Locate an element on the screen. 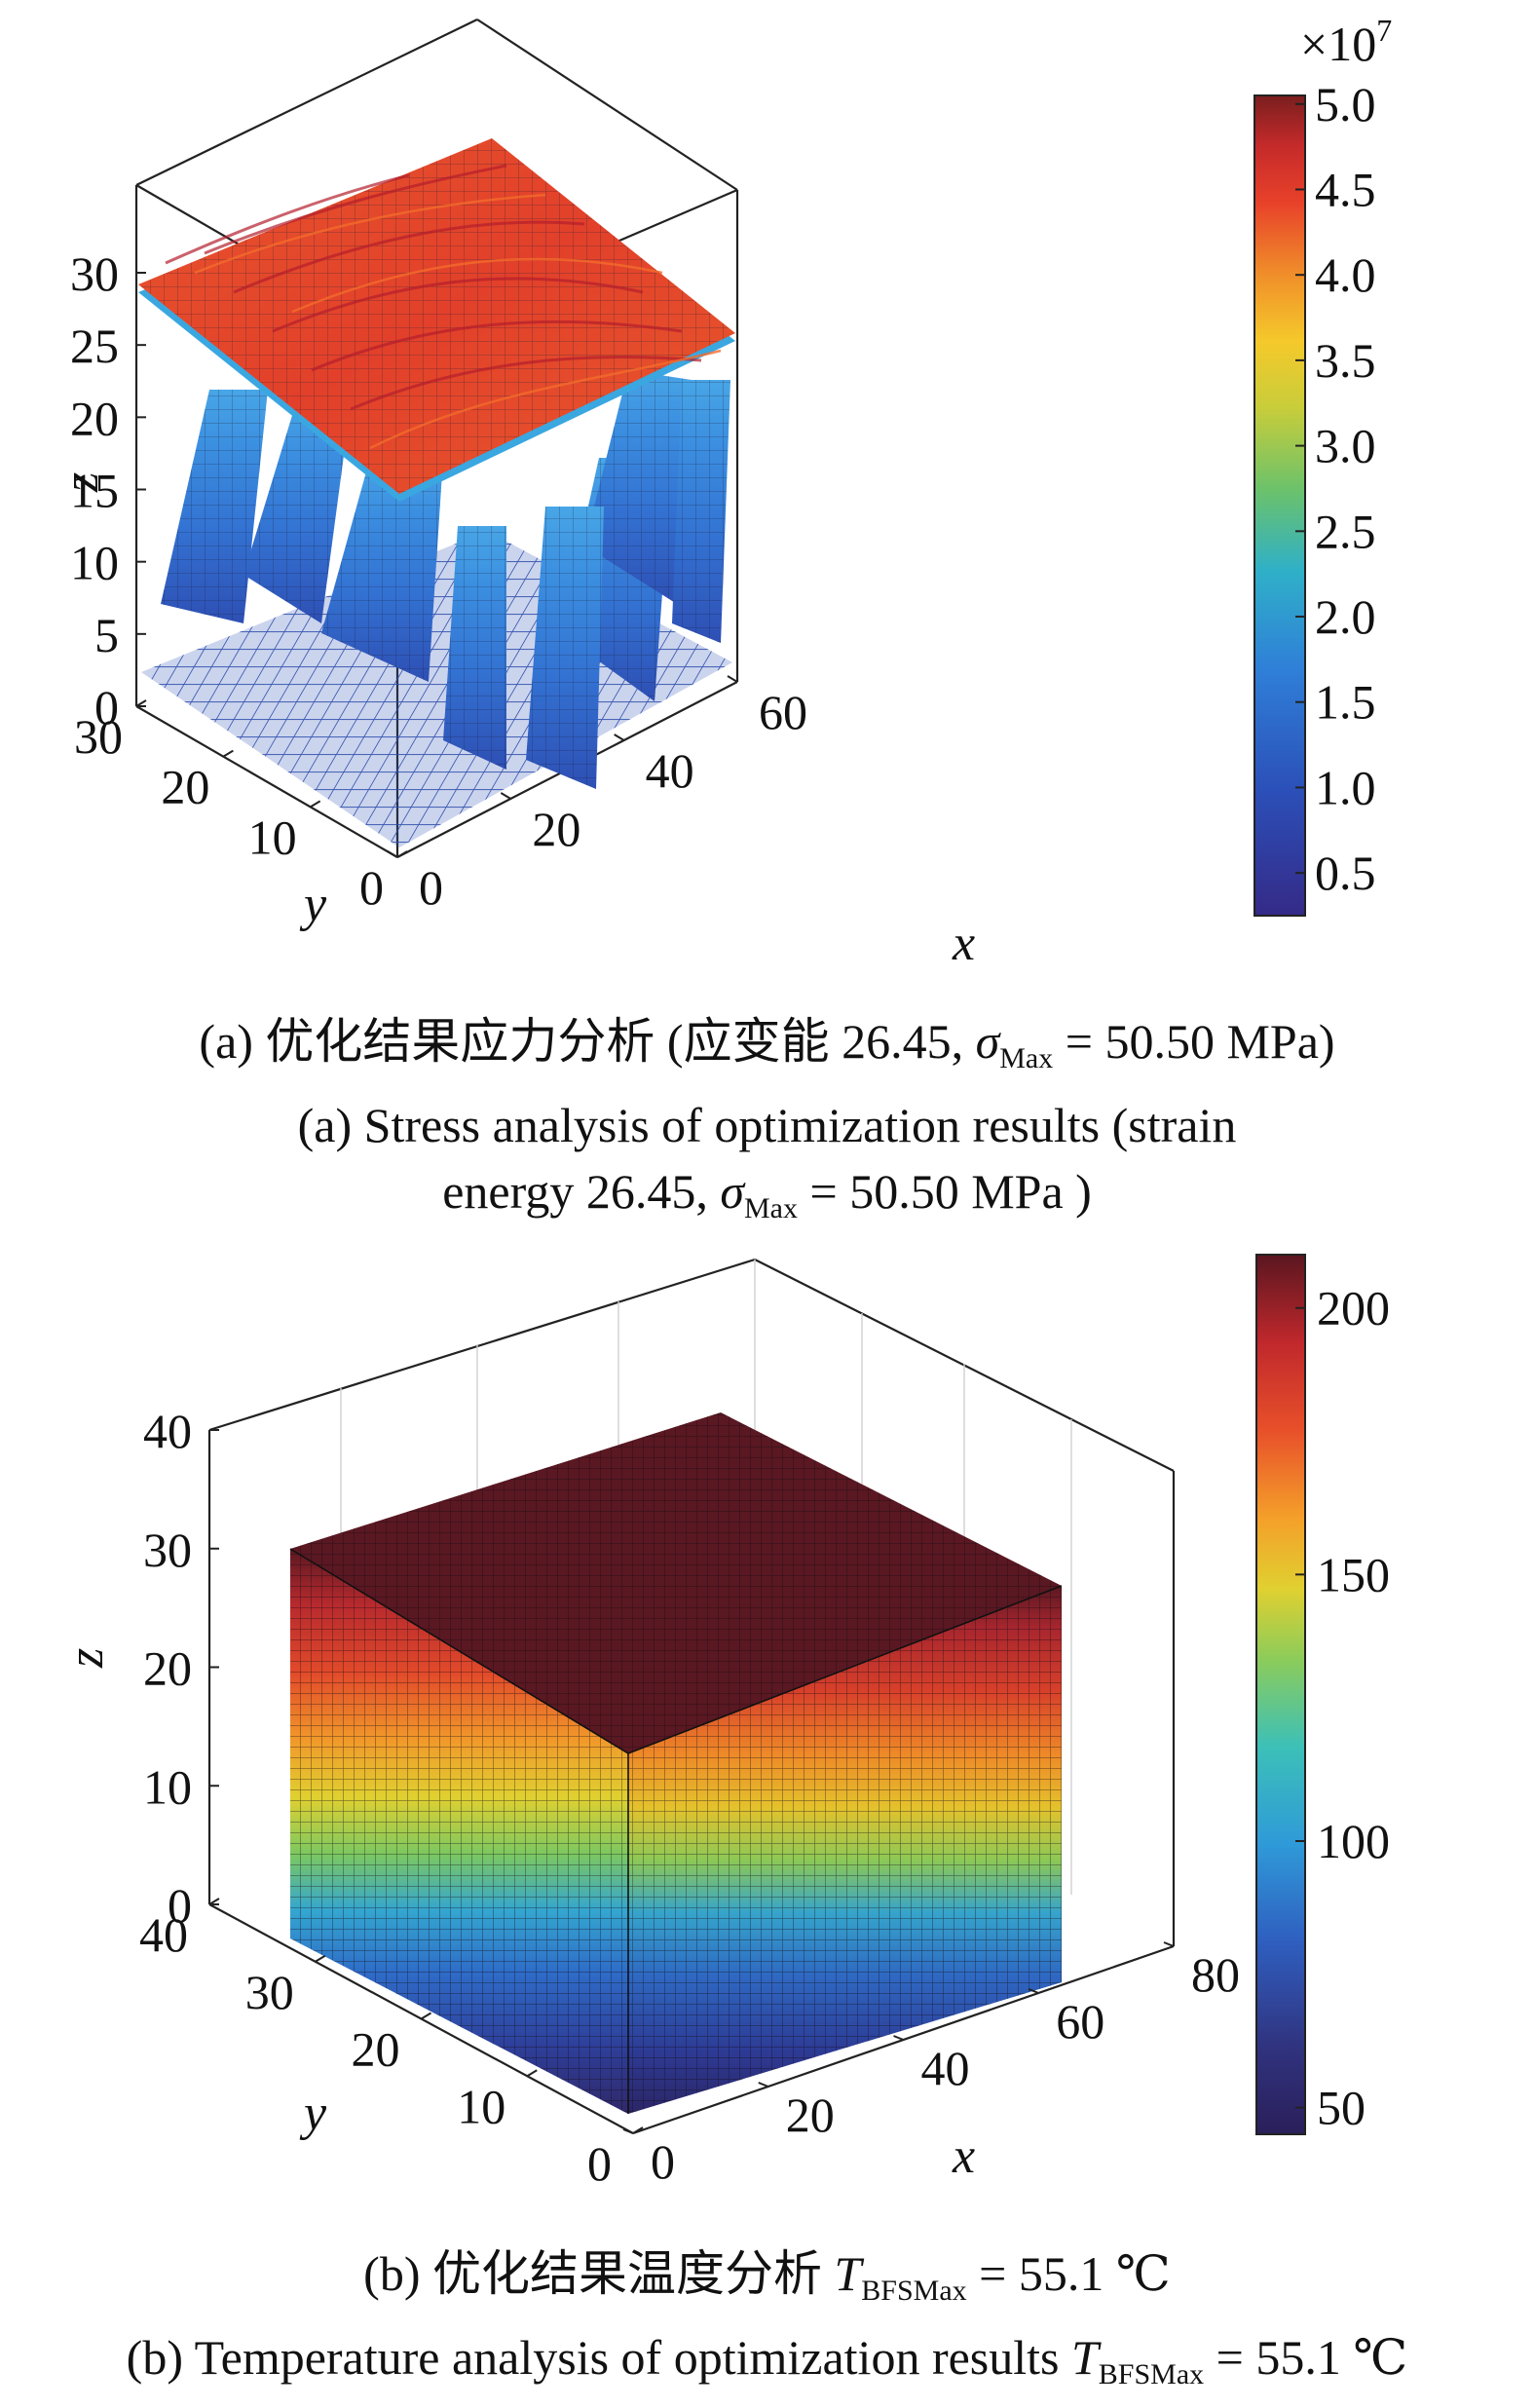 Image resolution: width=1534 pixels, height=2408 pixels. panel-a-colorbar-tick-label: 3.0 is located at coordinates (1345, 446).